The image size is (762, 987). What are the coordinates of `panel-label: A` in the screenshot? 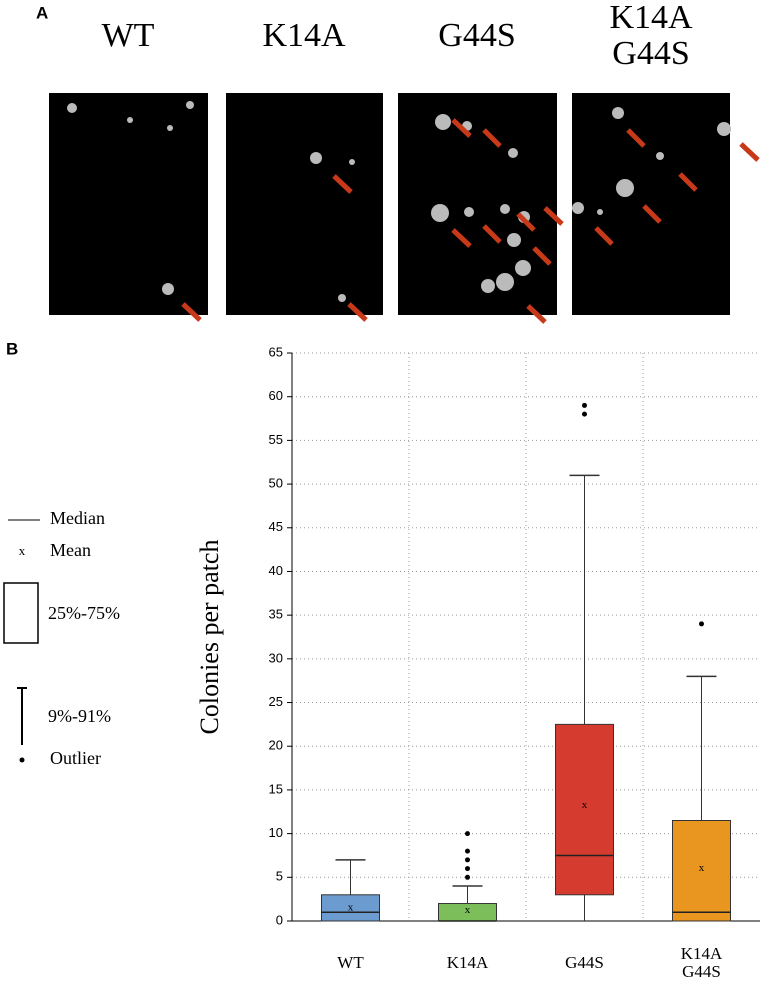 It's located at (42, 12).